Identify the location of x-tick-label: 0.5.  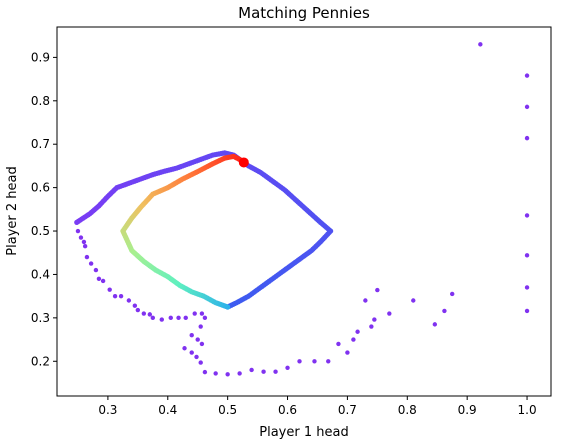
(227, 410).